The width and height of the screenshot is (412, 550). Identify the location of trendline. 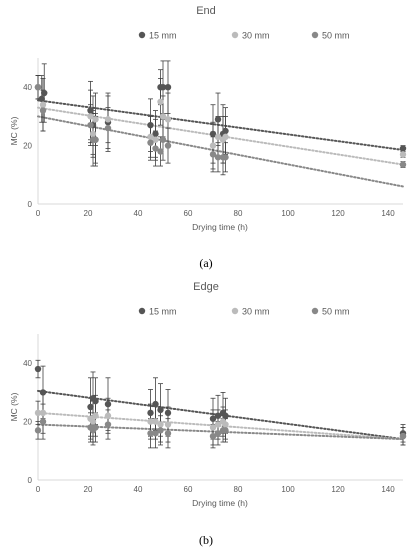
(220, 125).